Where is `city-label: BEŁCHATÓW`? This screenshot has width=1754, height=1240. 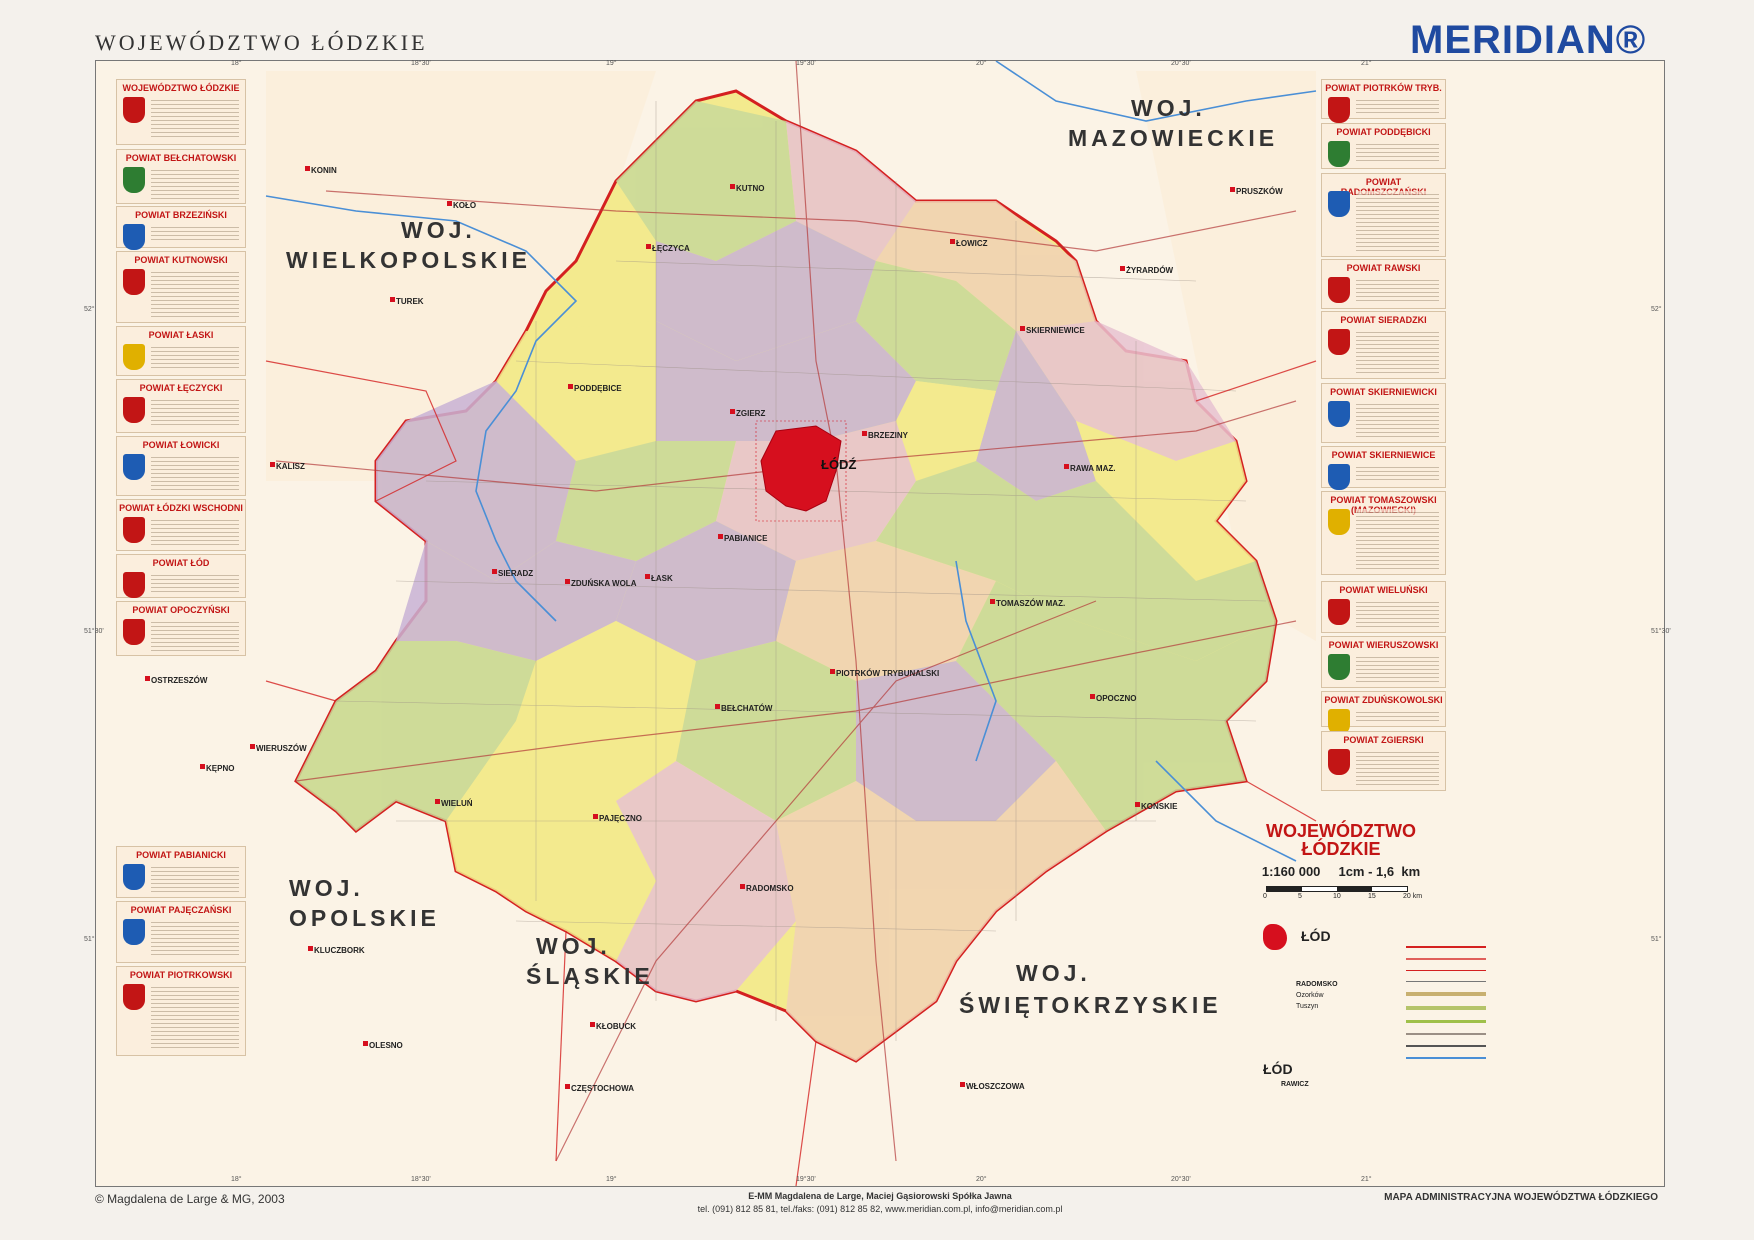 city-label: BEŁCHATÓW is located at coordinates (747, 708).